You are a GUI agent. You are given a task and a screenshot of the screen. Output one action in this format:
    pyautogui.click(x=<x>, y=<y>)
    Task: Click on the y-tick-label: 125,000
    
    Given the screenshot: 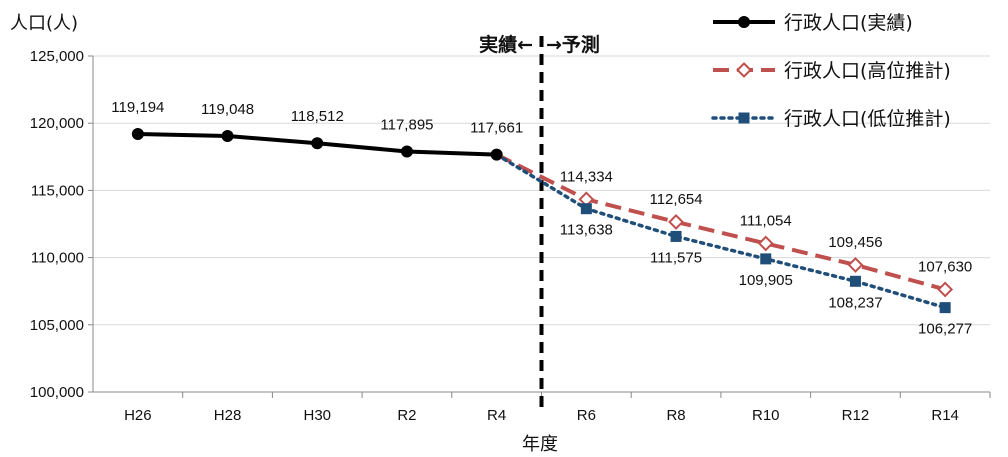 What is the action you would take?
    pyautogui.click(x=57, y=56)
    